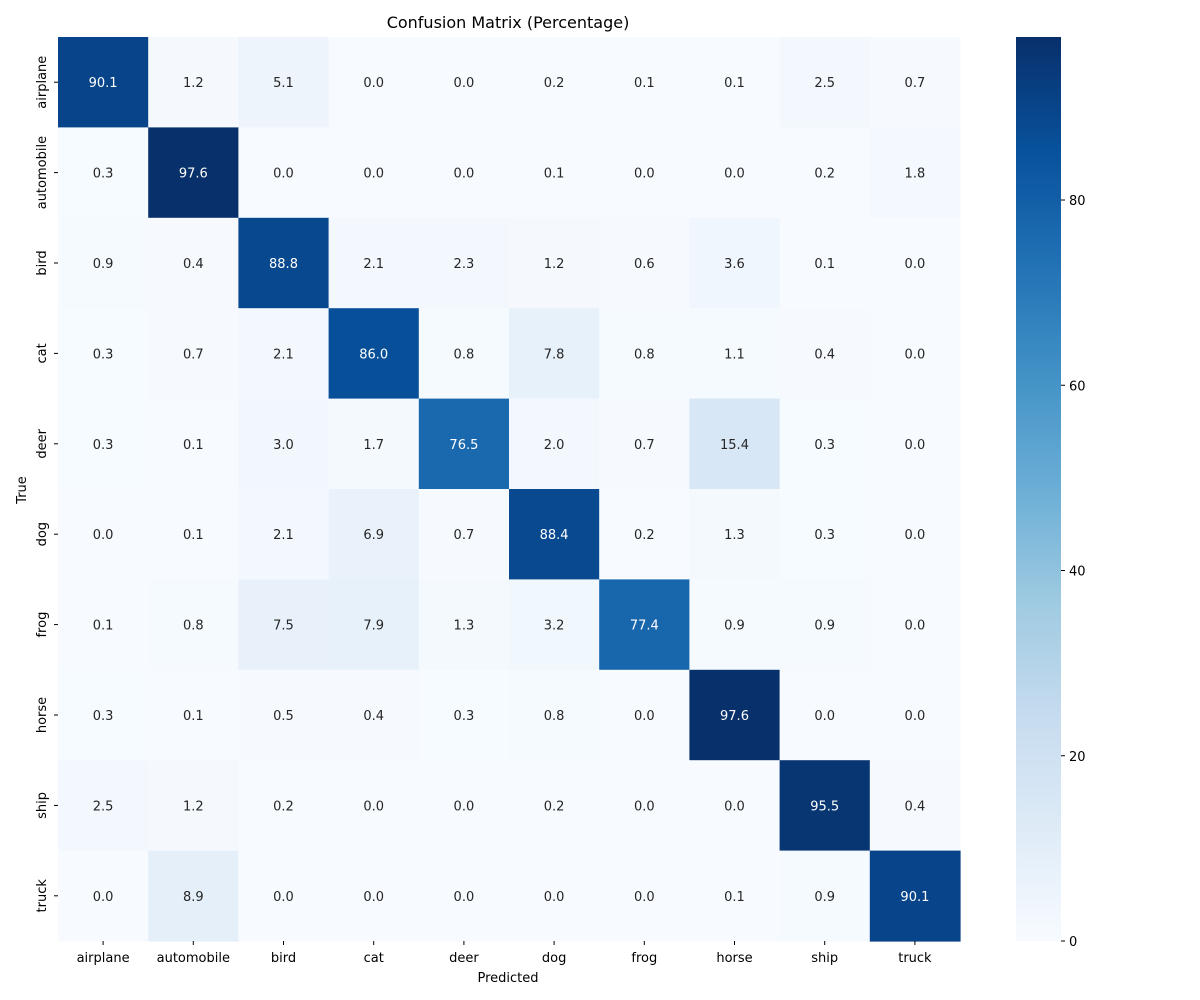 This screenshot has width=1200, height=1000. What do you see at coordinates (193, 897) in the screenshot?
I see `cell-value-label: 8.9` at bounding box center [193, 897].